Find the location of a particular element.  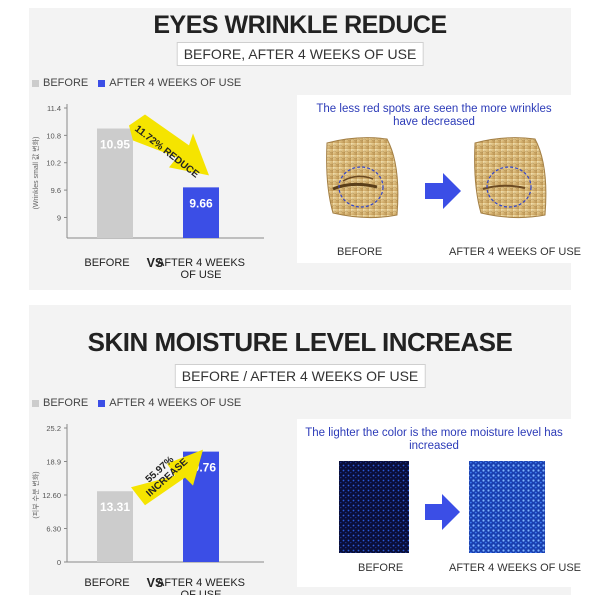

annotation-arrow: 11.72% REDUCE is located at coordinates (169, 147).